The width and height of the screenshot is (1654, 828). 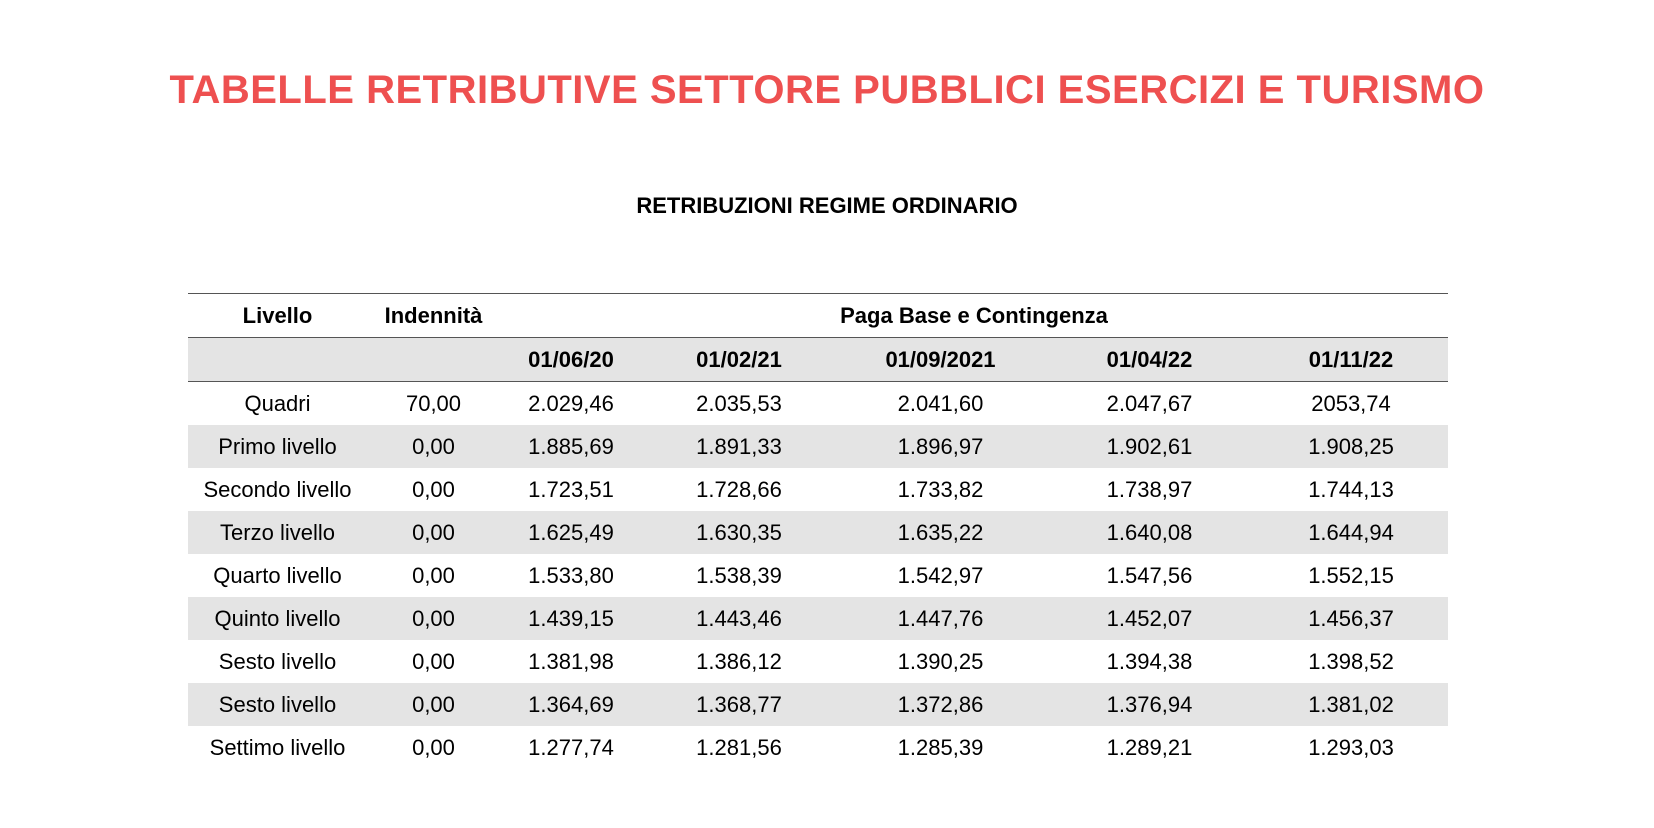 What do you see at coordinates (571, 575) in the screenshot?
I see `cell-paga-base: 1.533,80` at bounding box center [571, 575].